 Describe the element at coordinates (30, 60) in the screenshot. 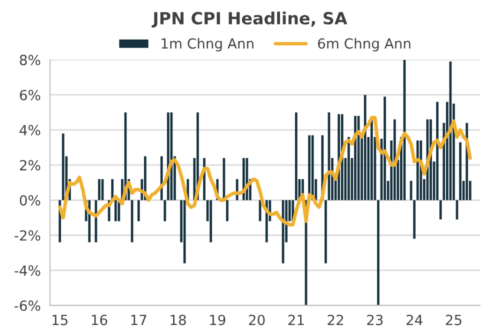

I see `y-tick-label: 8%` at that location.